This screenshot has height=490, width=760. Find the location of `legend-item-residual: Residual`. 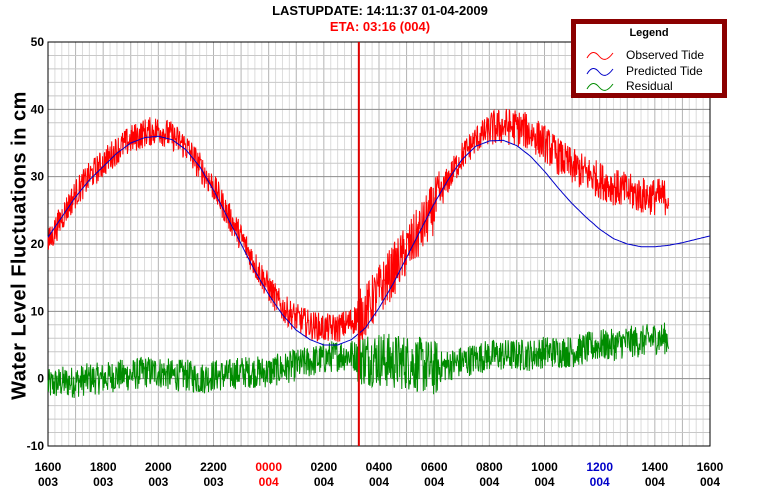

legend-item-residual: Residual is located at coordinates (656, 87).